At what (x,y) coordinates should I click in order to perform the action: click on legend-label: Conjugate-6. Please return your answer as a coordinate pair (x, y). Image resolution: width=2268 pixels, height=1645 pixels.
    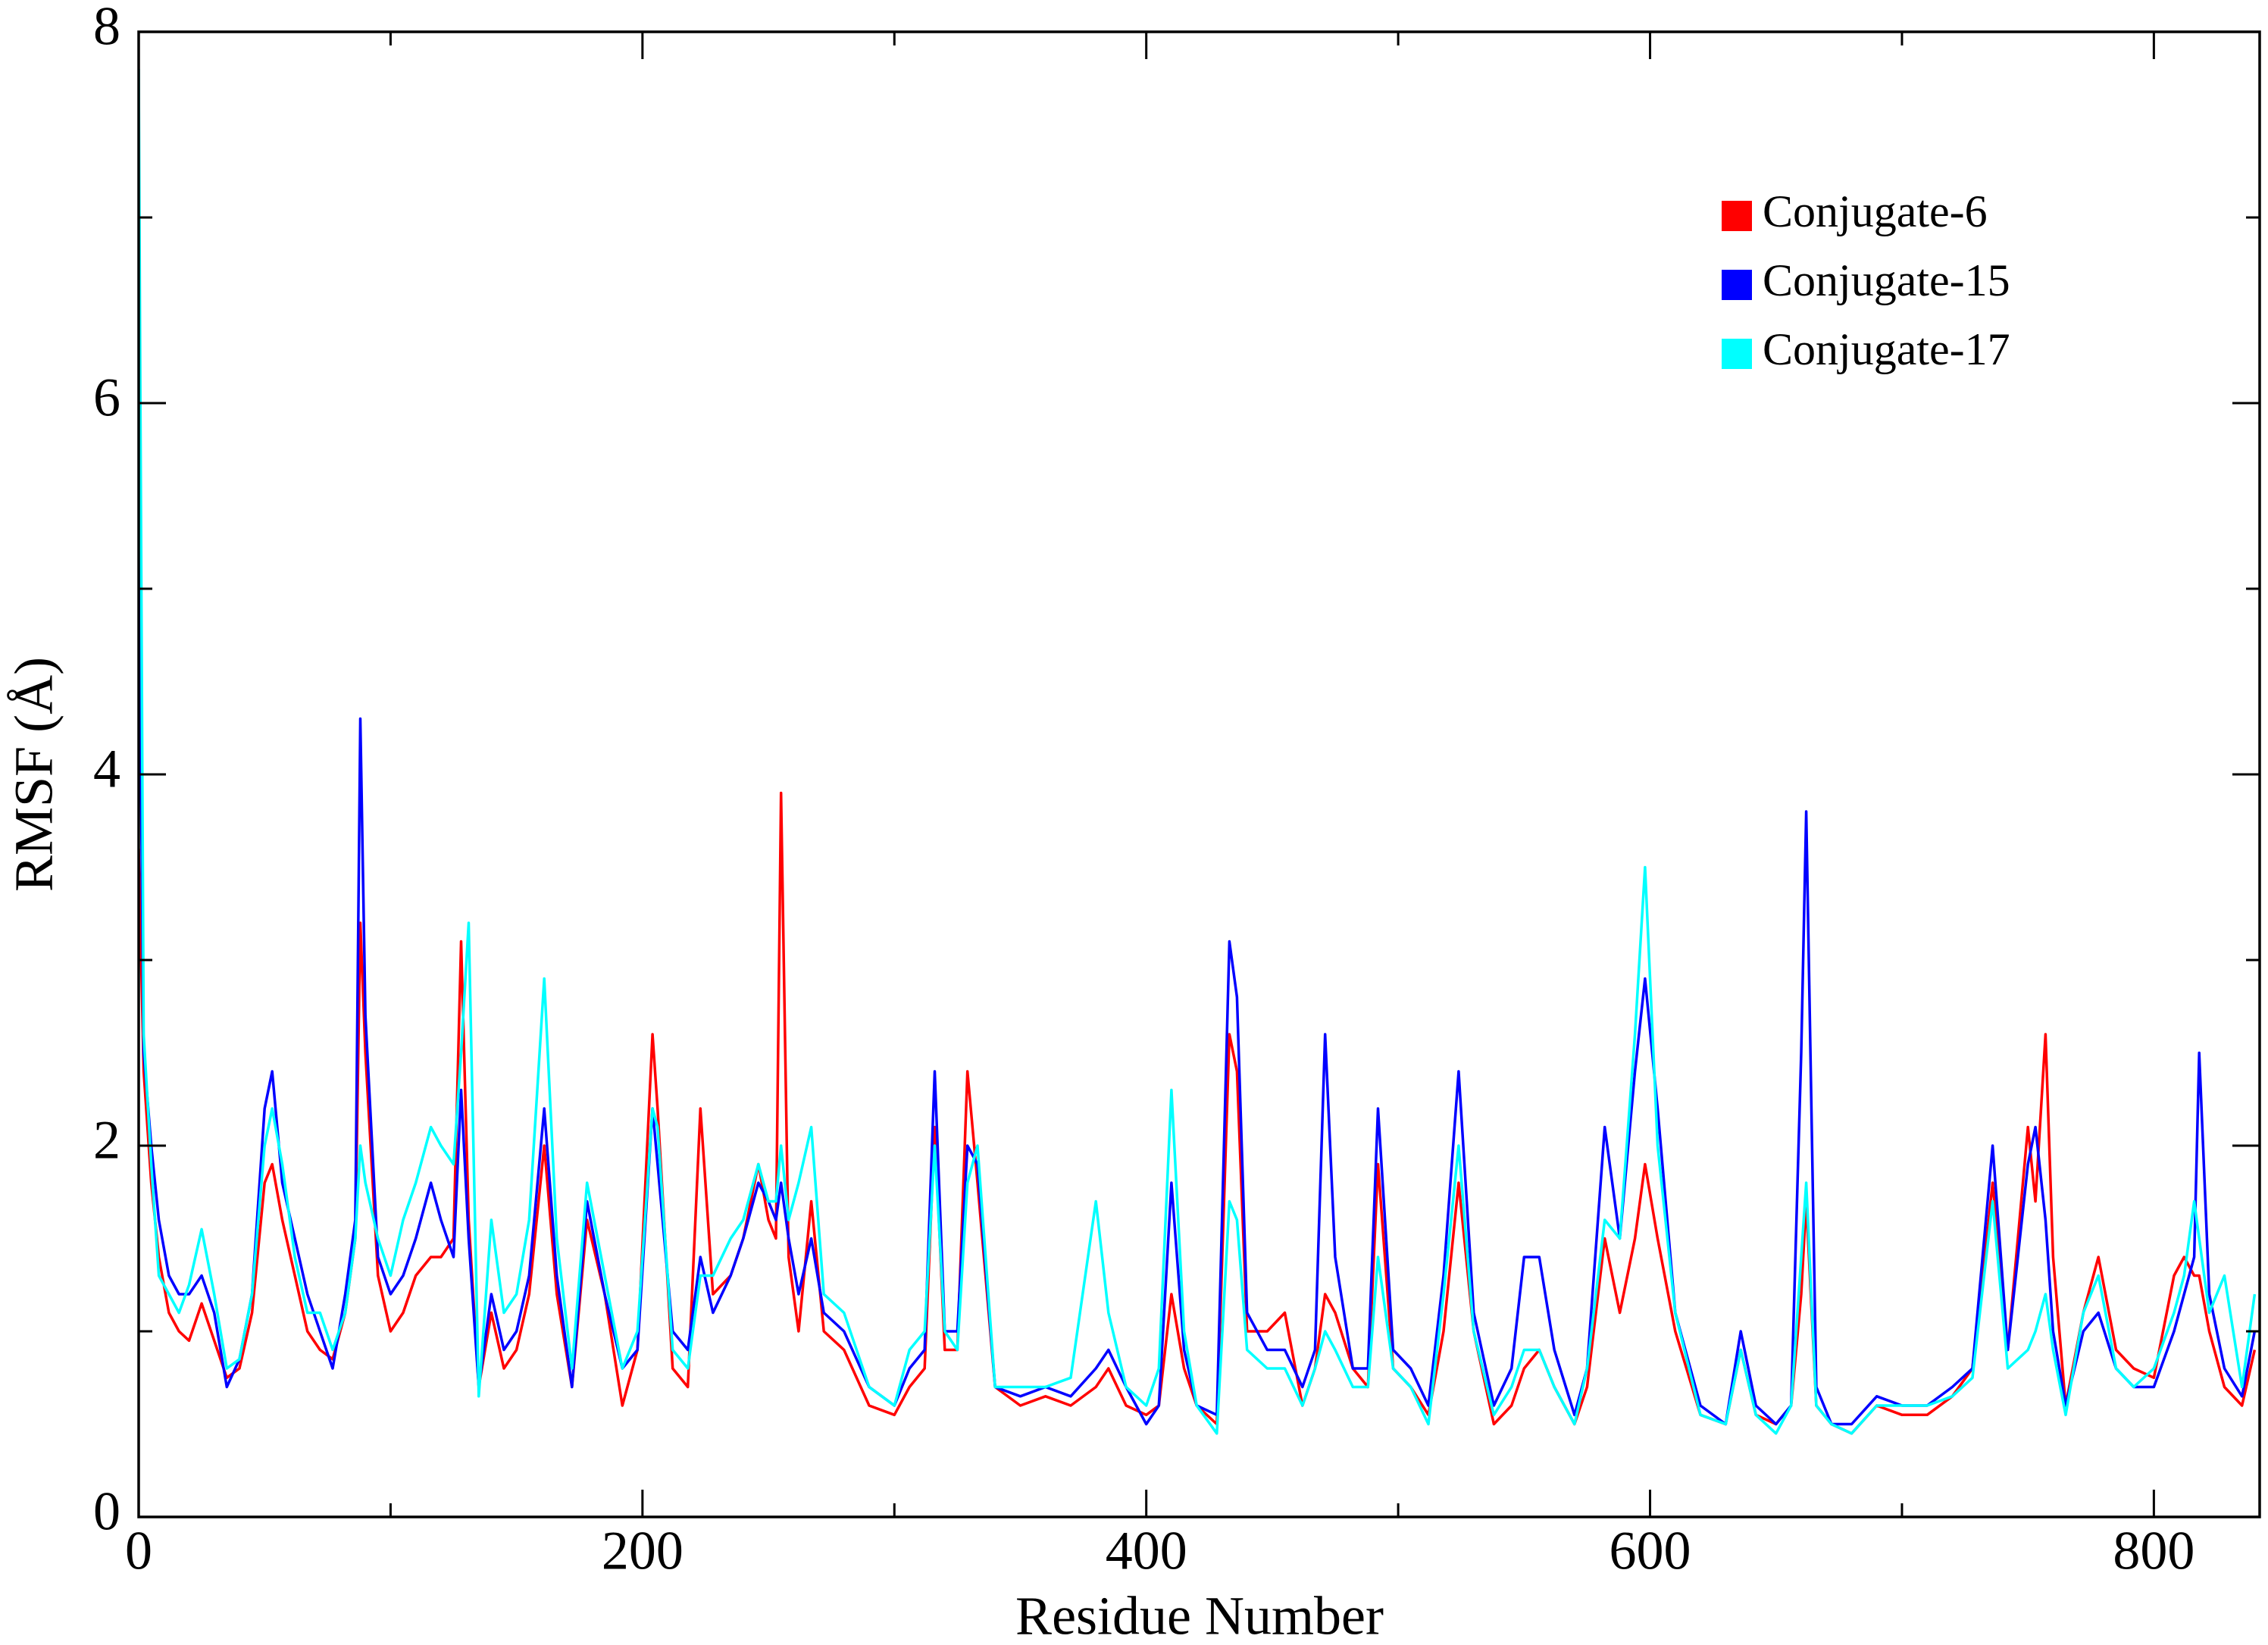
    Looking at the image, I should click on (1875, 211).